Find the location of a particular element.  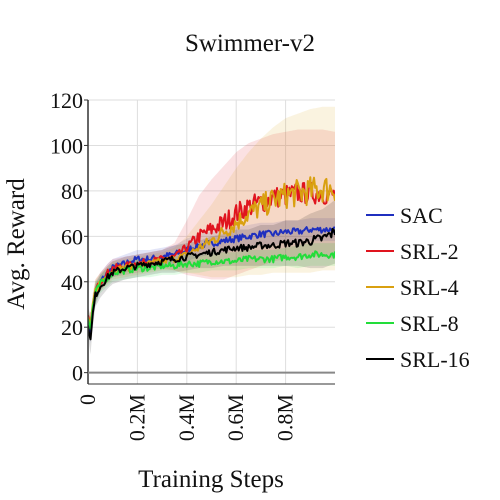

x-tick-label: 0.8M is located at coordinates (285, 417).